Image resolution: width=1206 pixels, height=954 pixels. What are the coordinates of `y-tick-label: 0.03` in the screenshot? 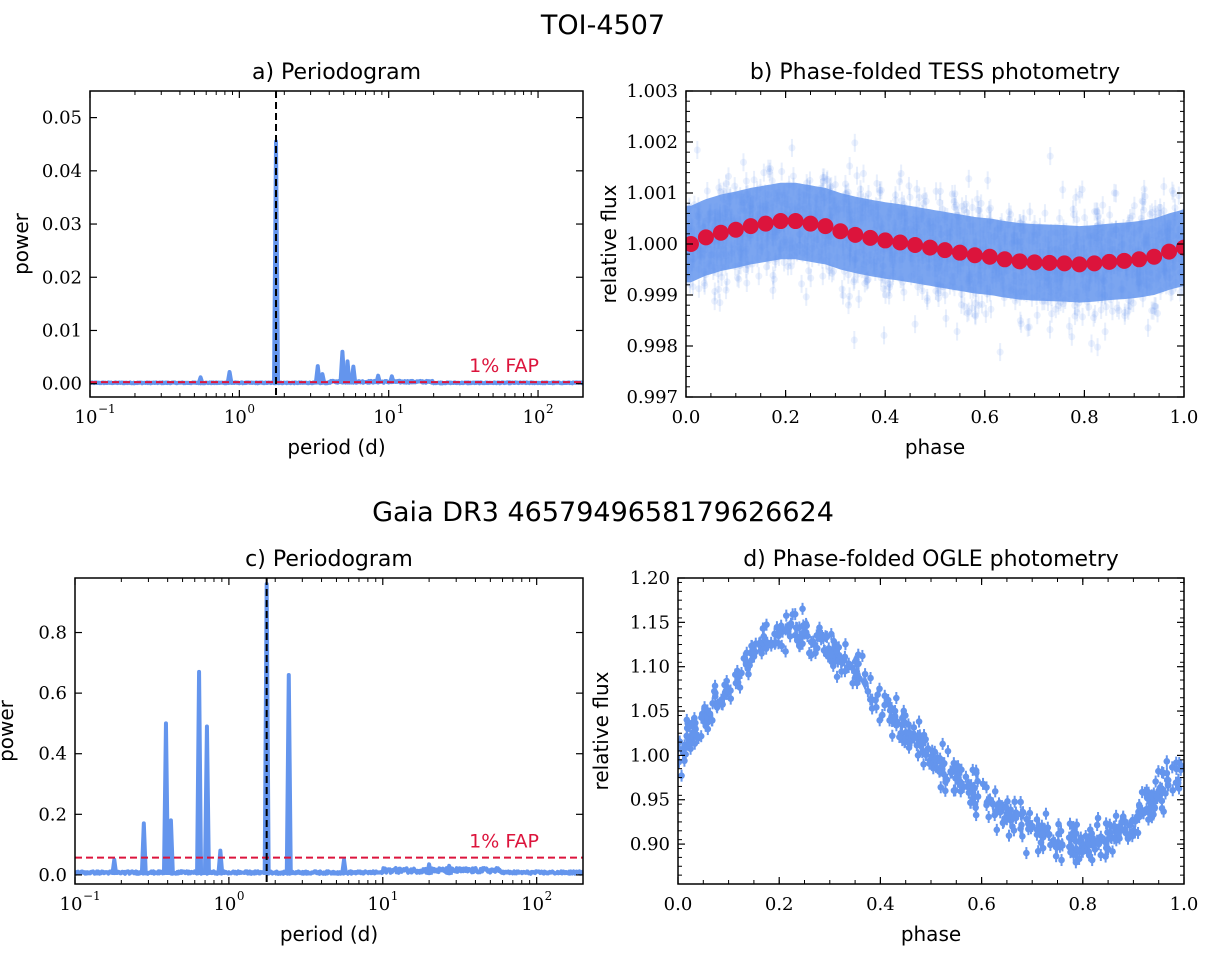 It's located at (62, 224).